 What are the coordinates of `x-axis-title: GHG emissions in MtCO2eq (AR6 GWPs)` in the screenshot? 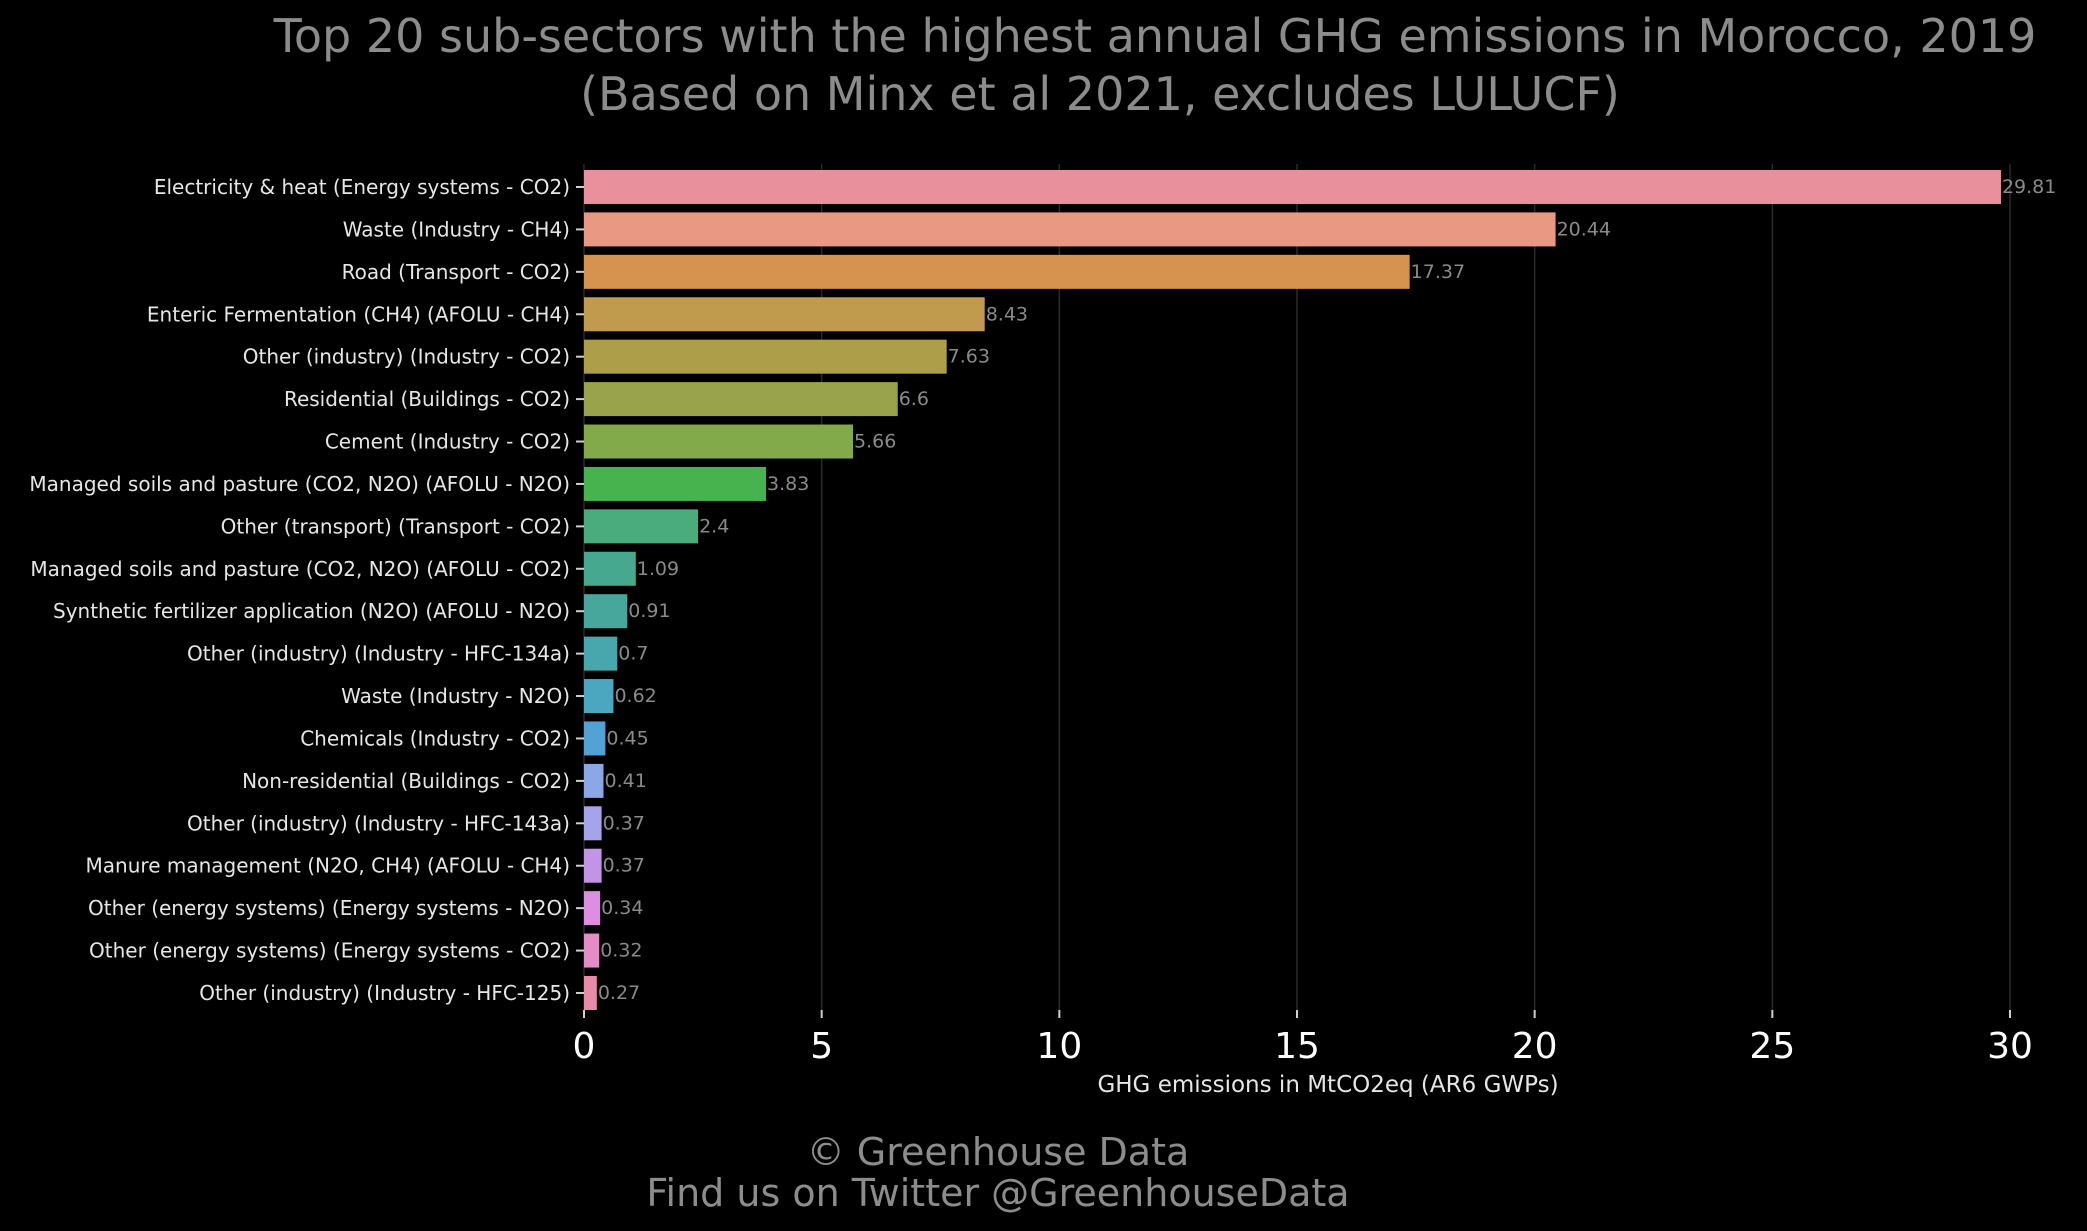 It's located at (1327, 1085).